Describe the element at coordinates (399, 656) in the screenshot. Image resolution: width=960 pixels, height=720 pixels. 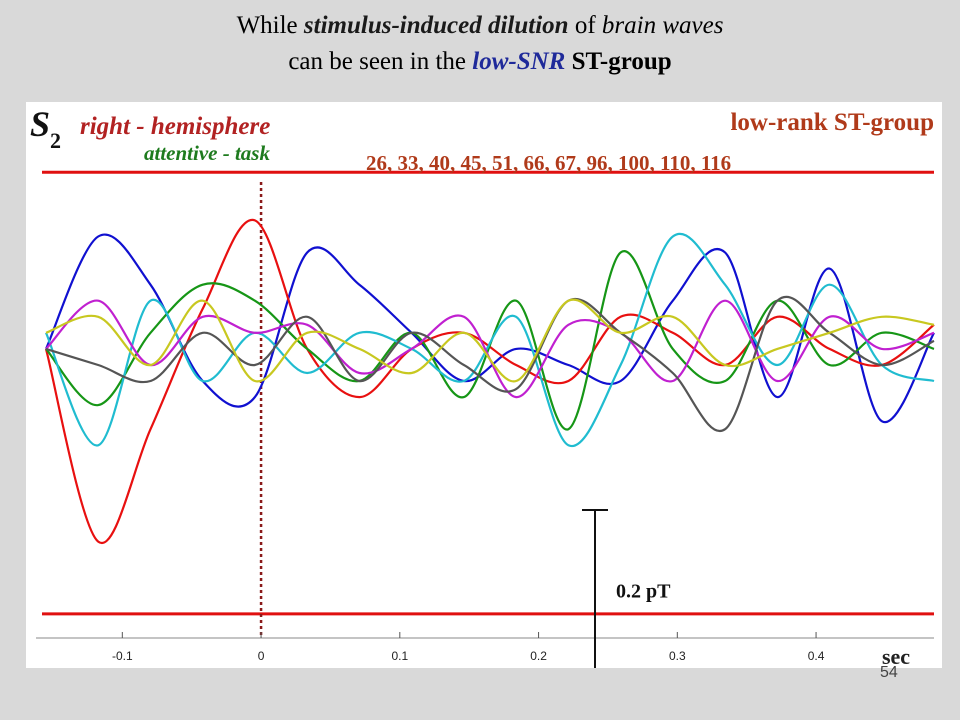
I see `x-tick-label: 0.1` at that location.